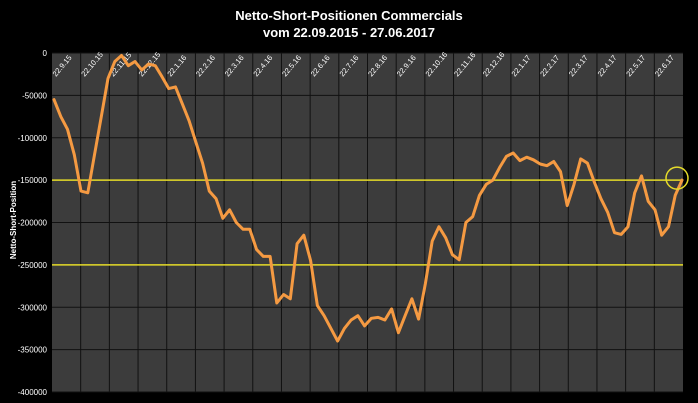 This screenshot has width=698, height=403. What do you see at coordinates (33, 138) in the screenshot?
I see `y-tick-label: -100000` at bounding box center [33, 138].